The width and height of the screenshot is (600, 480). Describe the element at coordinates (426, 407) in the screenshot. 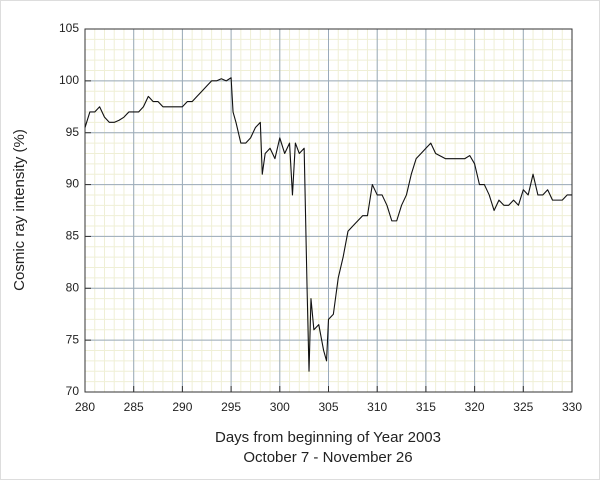

I see `x-tick-label: 315` at that location.